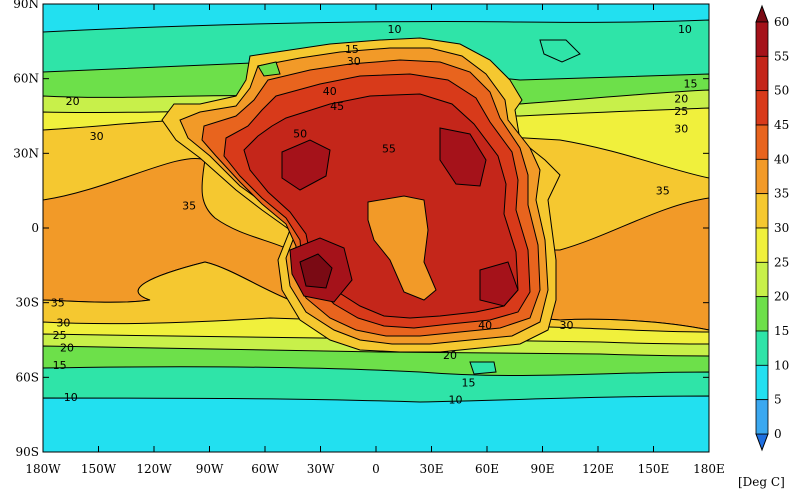 This screenshot has height=489, width=800. What do you see at coordinates (499, 284) in the screenshot?
I see `continent-55-60-south-east` at bounding box center [499, 284].